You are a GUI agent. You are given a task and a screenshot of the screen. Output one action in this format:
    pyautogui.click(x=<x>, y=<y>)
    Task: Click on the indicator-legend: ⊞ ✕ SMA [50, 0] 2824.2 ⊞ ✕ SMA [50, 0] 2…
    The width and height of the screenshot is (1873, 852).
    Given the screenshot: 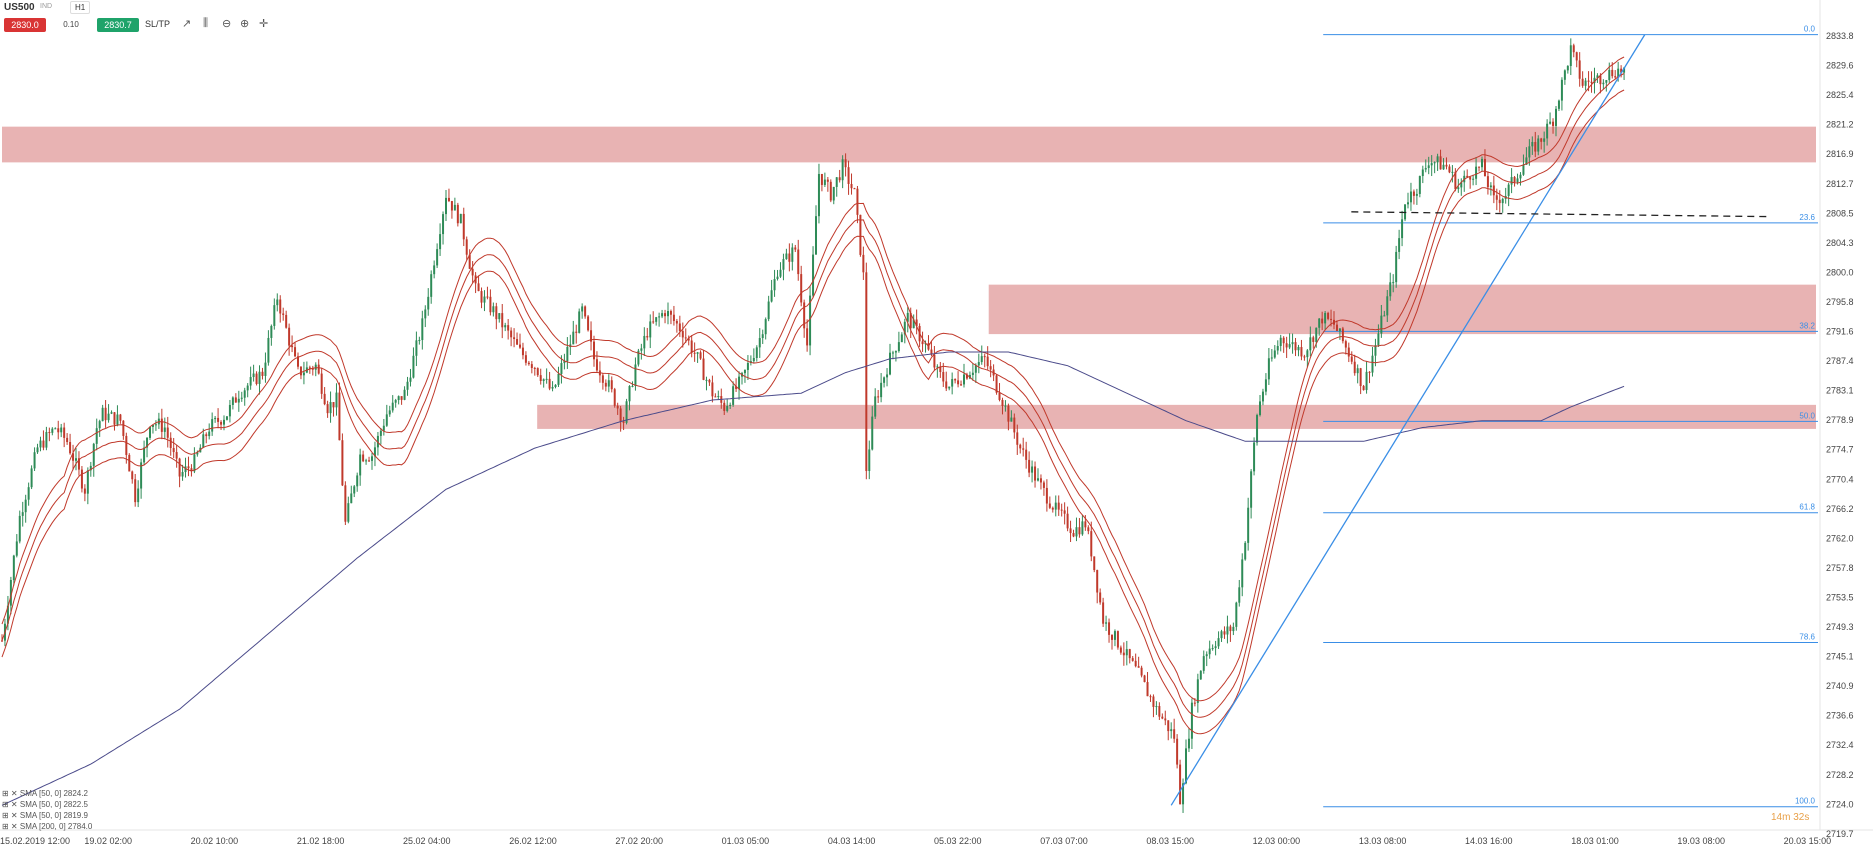 What is the action you would take?
    pyautogui.click(x=47, y=810)
    